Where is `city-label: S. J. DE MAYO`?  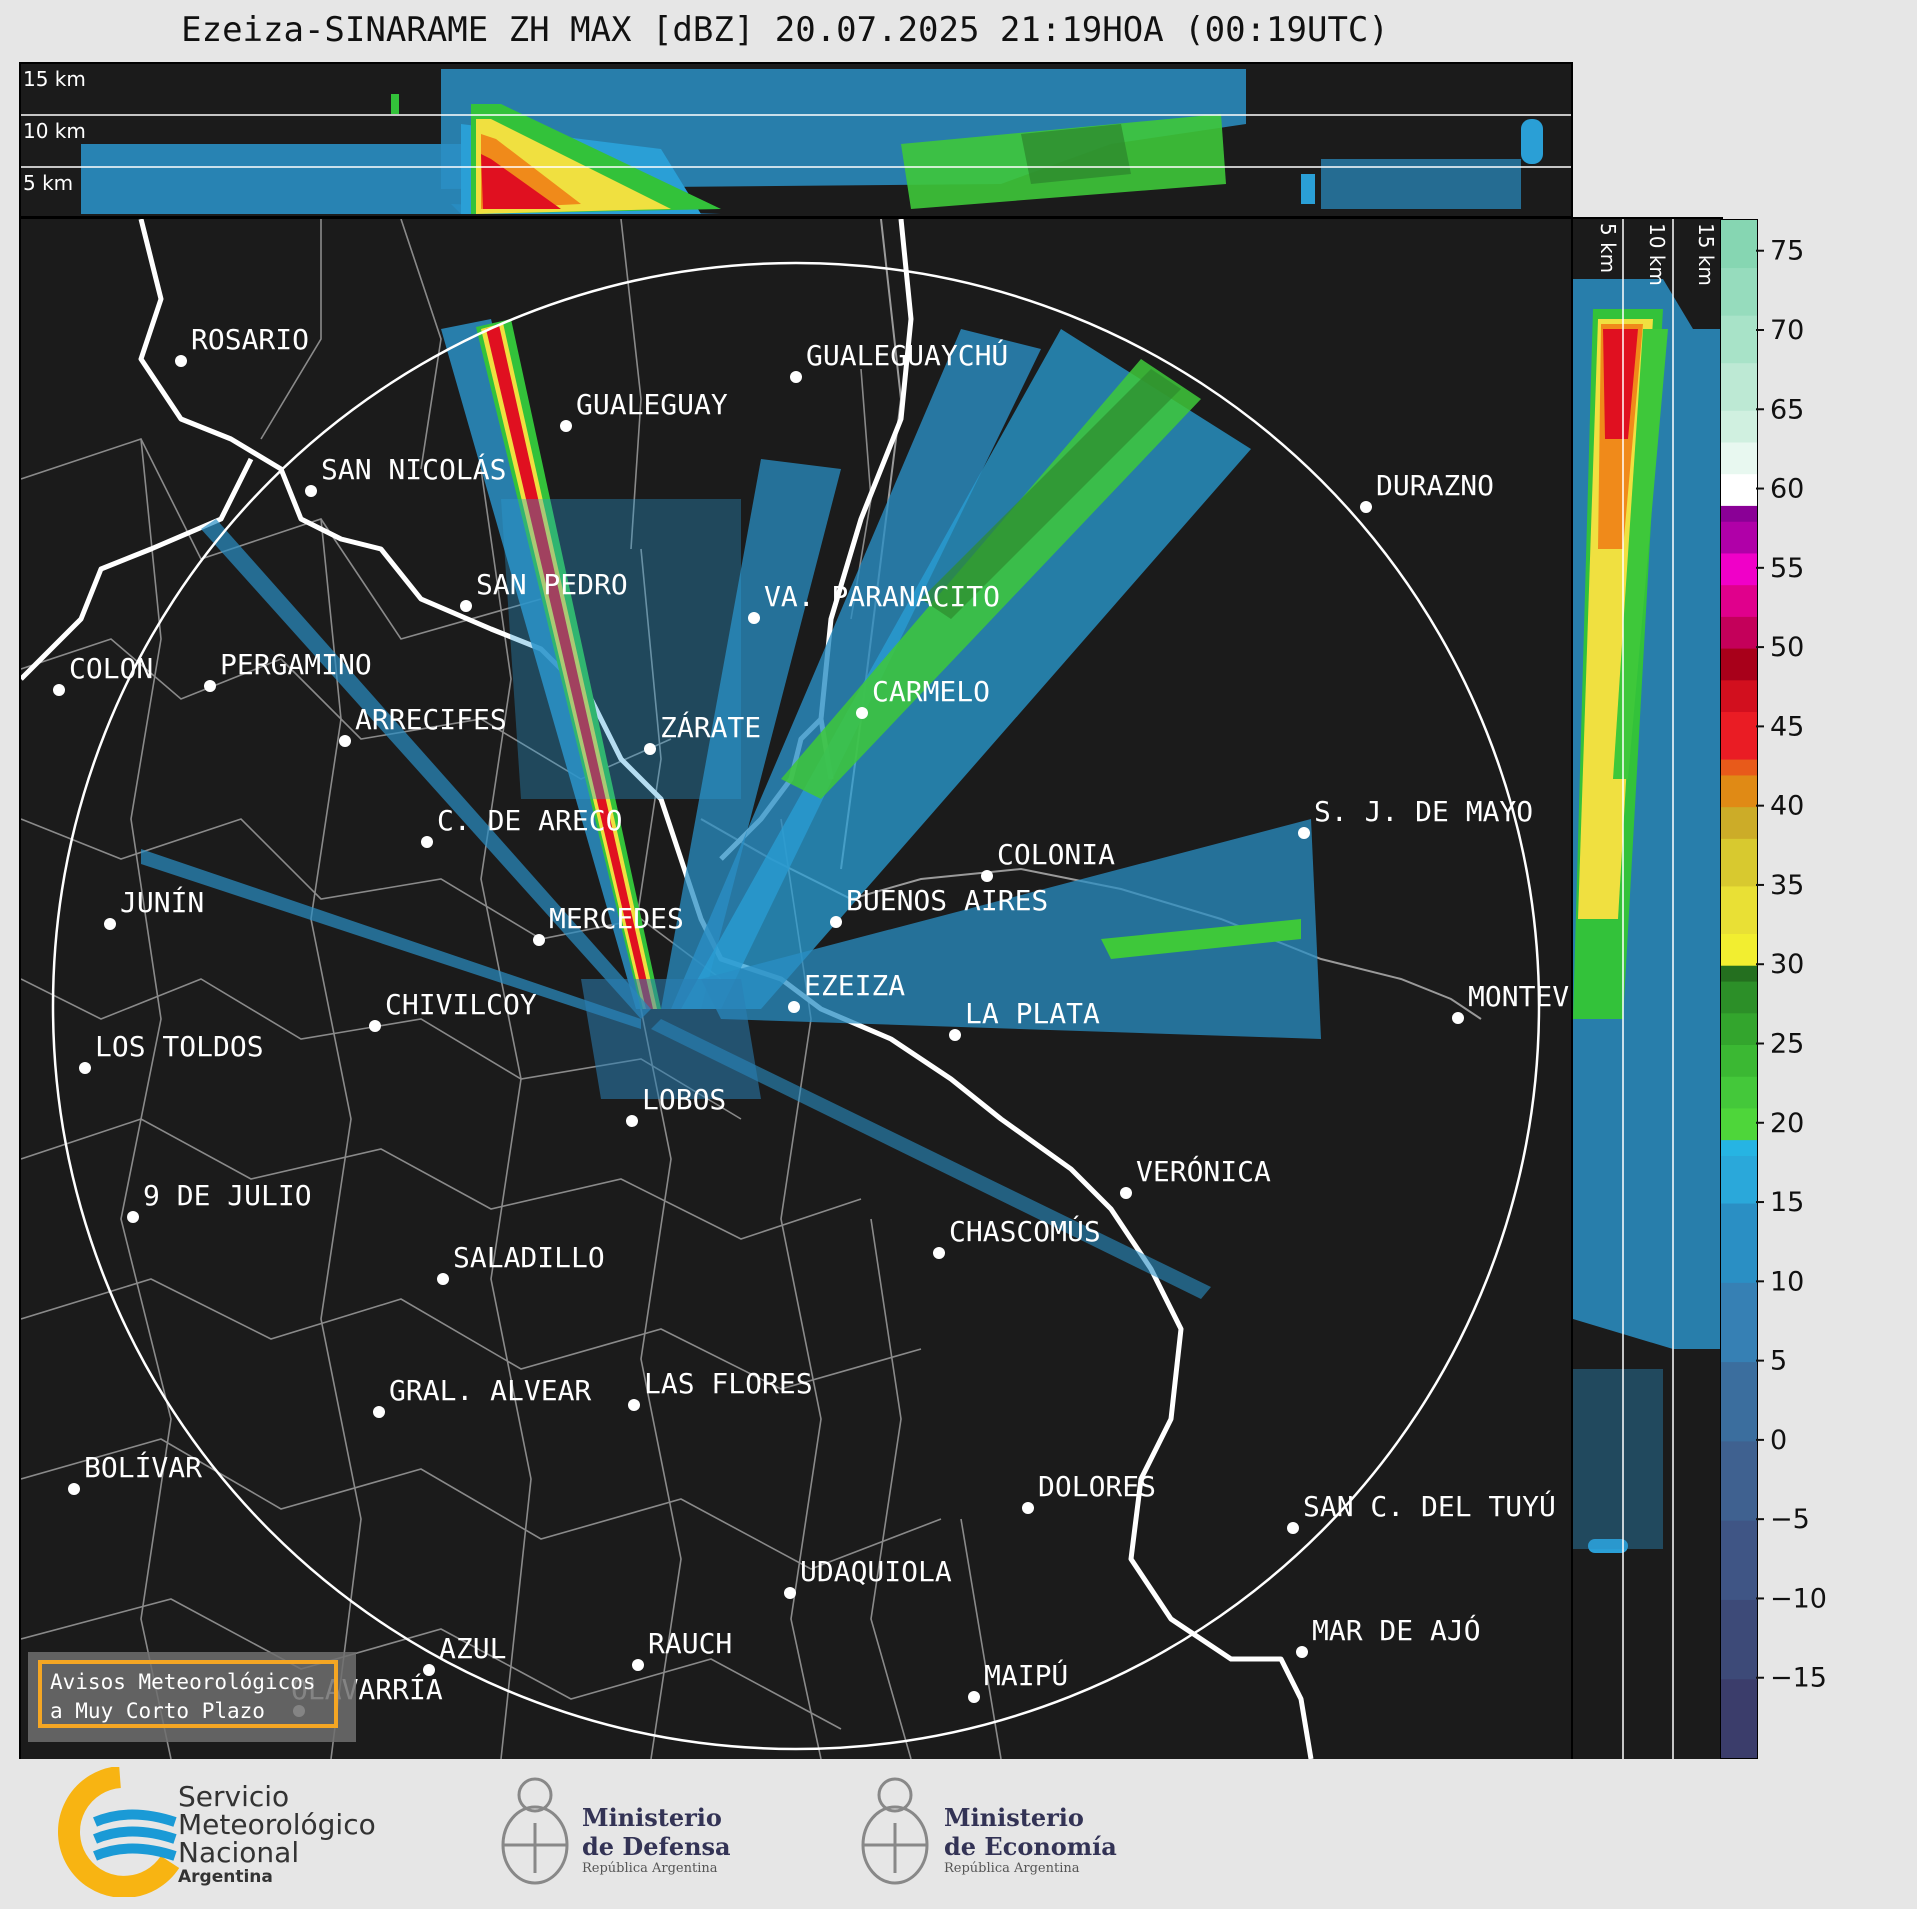 city-label: S. J. DE MAYO is located at coordinates (1423, 811).